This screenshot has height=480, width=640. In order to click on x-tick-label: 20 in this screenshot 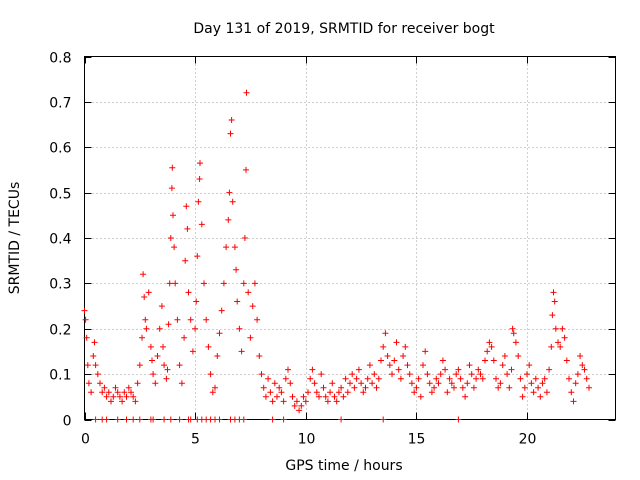, I will do `click(528, 440)`.